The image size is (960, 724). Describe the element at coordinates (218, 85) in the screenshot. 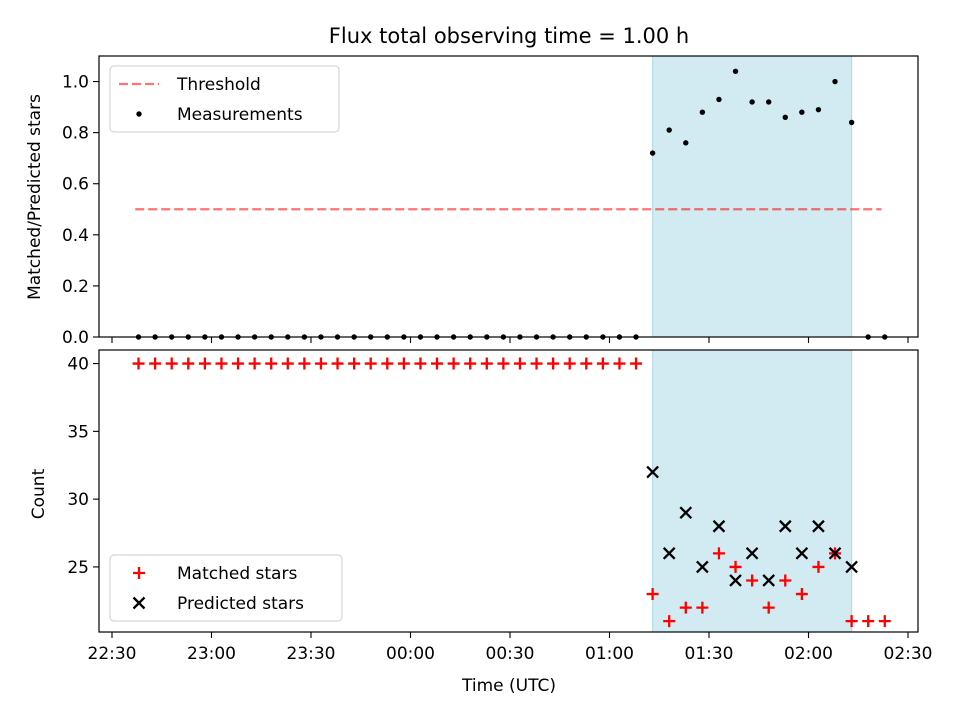

I see `legend-label: Threshold` at that location.